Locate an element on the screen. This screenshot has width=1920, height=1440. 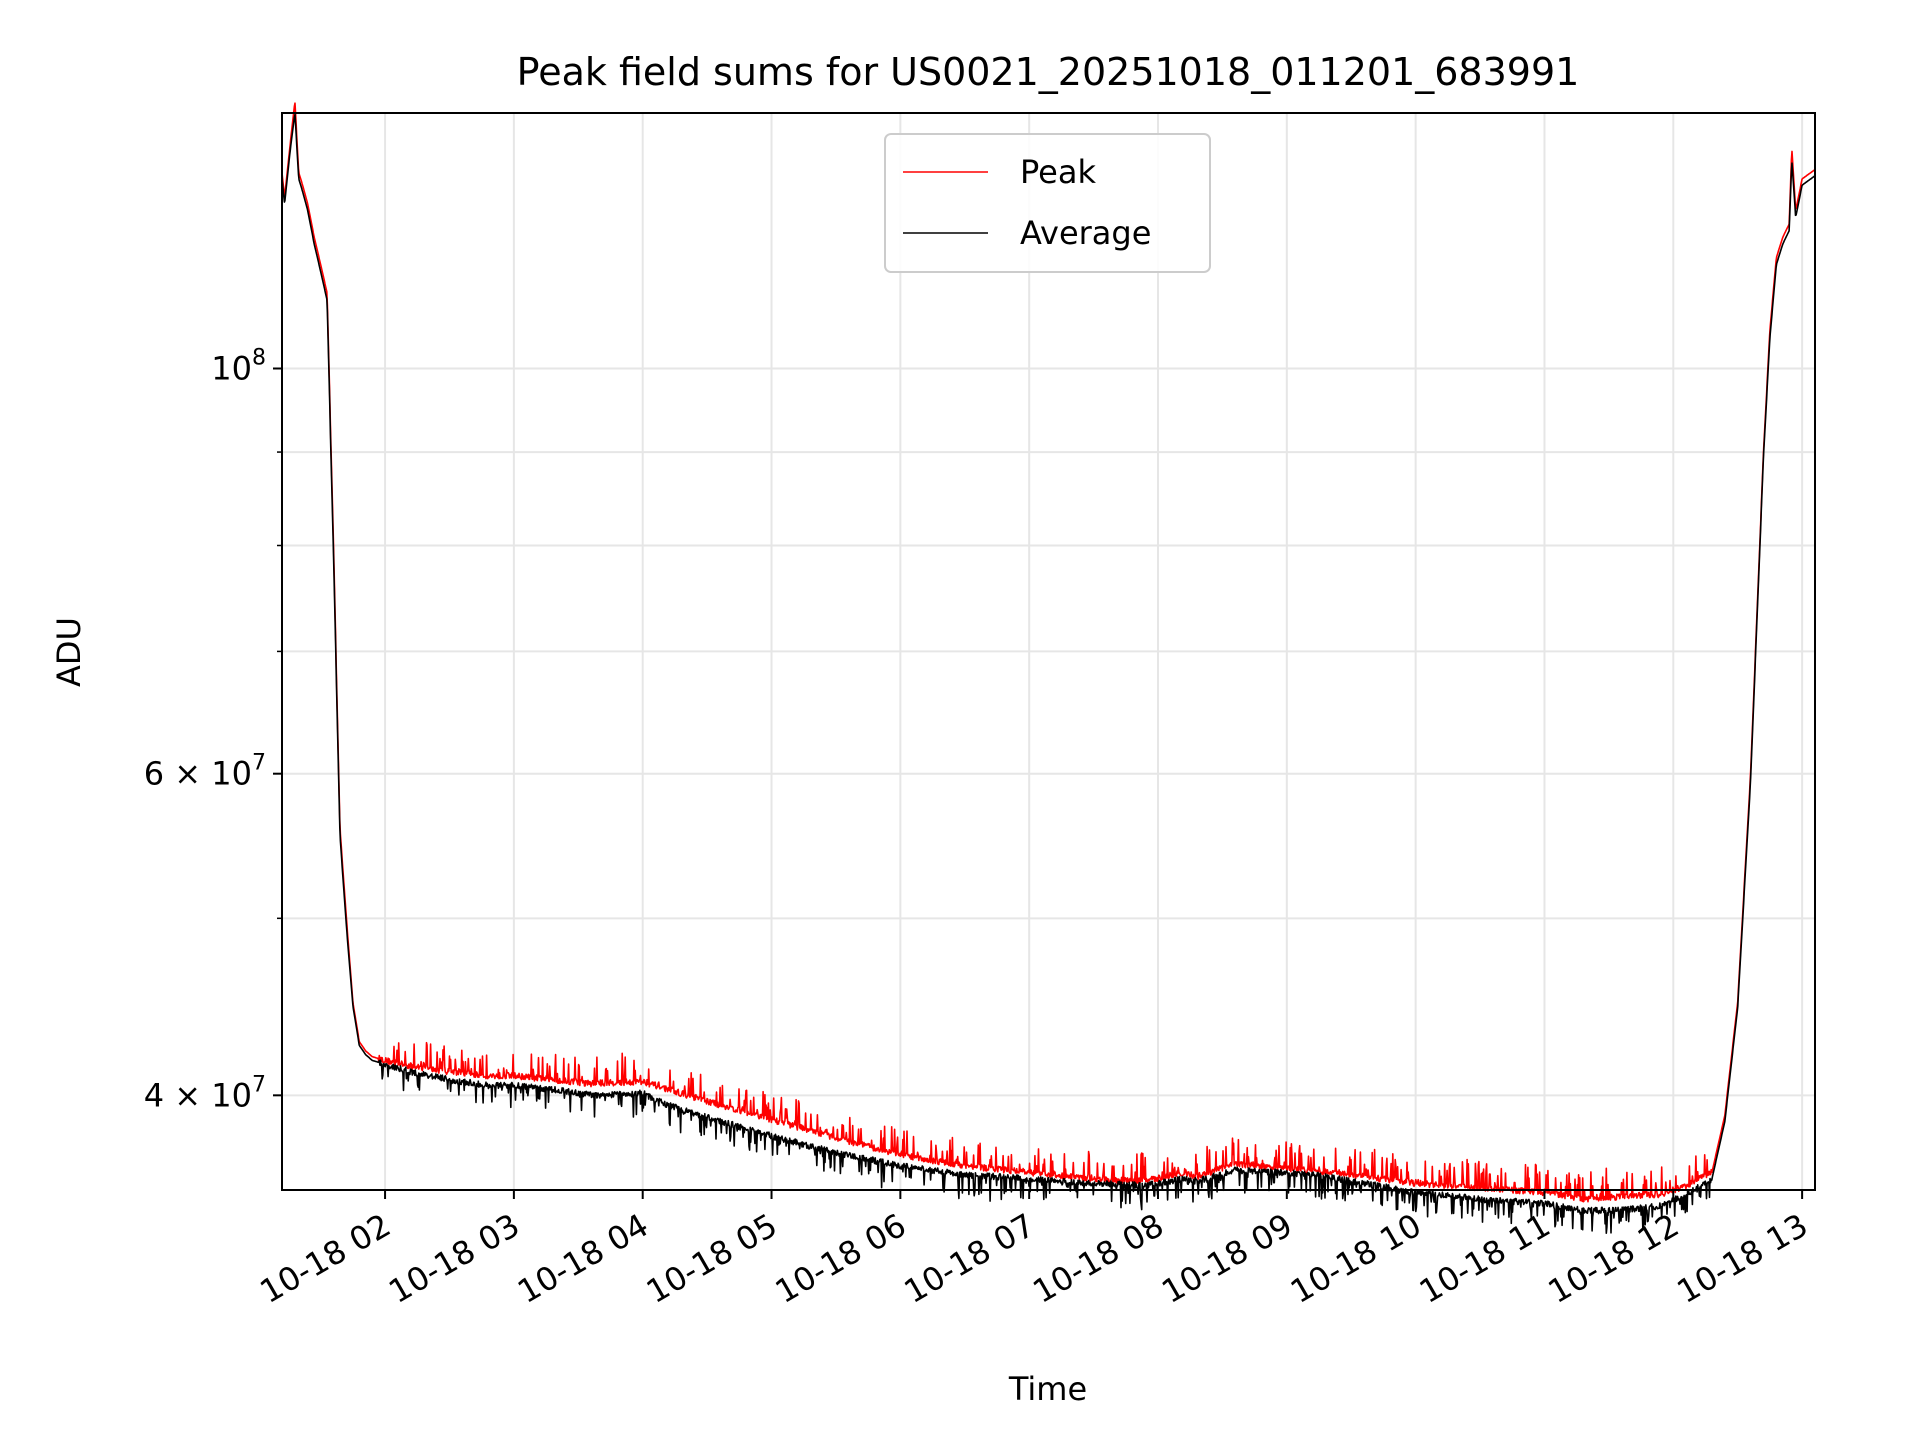
legend: Peak Average is located at coordinates (1047, 203).